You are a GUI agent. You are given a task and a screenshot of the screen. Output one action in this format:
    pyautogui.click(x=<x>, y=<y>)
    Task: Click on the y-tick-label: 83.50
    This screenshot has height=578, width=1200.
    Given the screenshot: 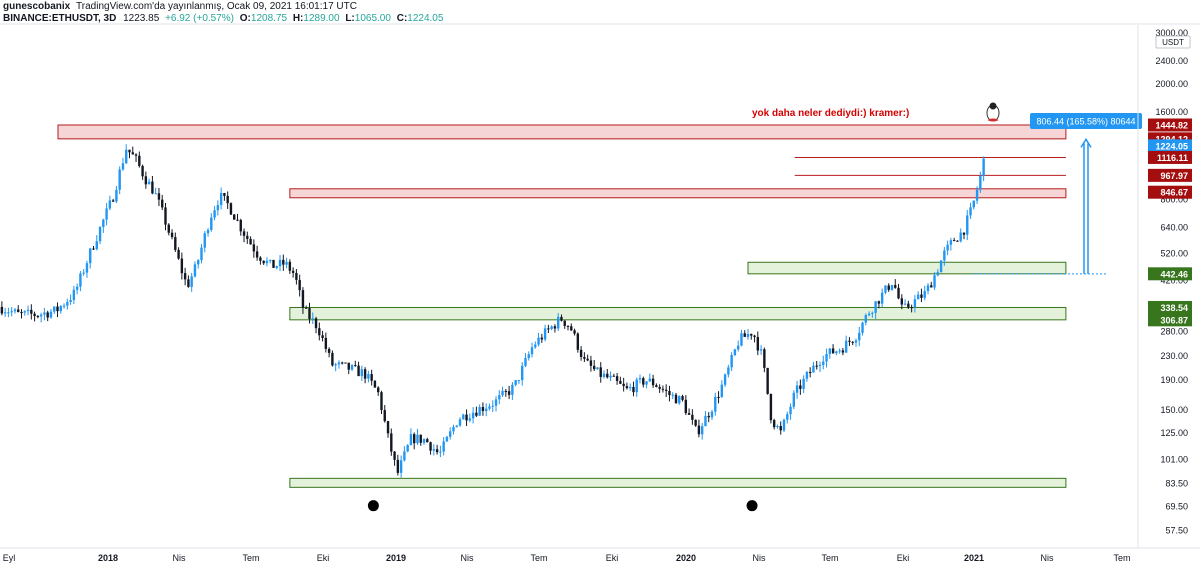 What is the action you would take?
    pyautogui.click(x=1176, y=484)
    